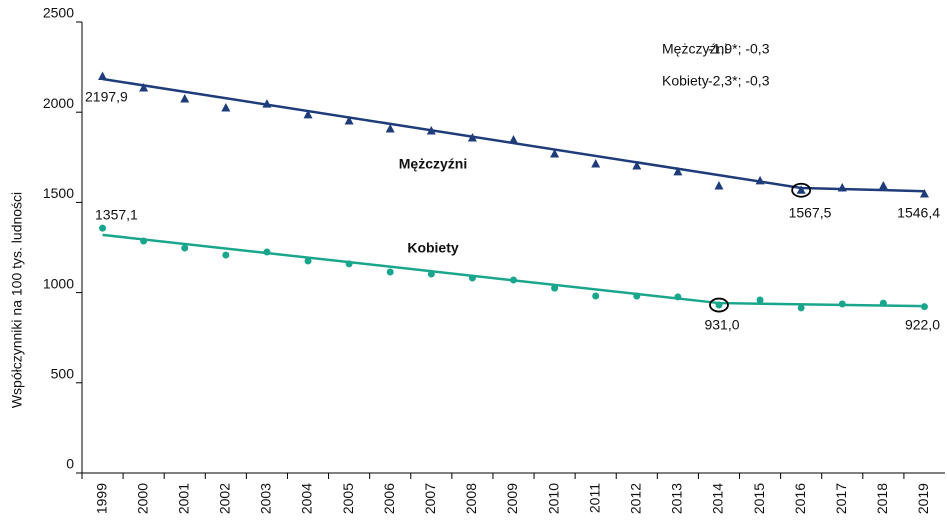 This screenshot has width=947, height=523. What do you see at coordinates (433, 248) in the screenshot?
I see `series-label: Kobiety` at bounding box center [433, 248].